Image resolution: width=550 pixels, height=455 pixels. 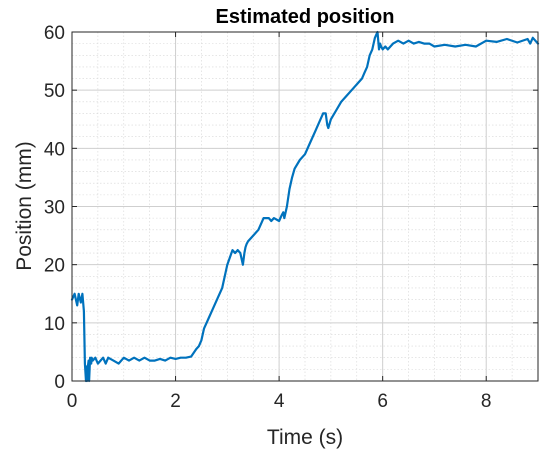 I want to click on y-axis-label: Position (mm), so click(x=24, y=206).